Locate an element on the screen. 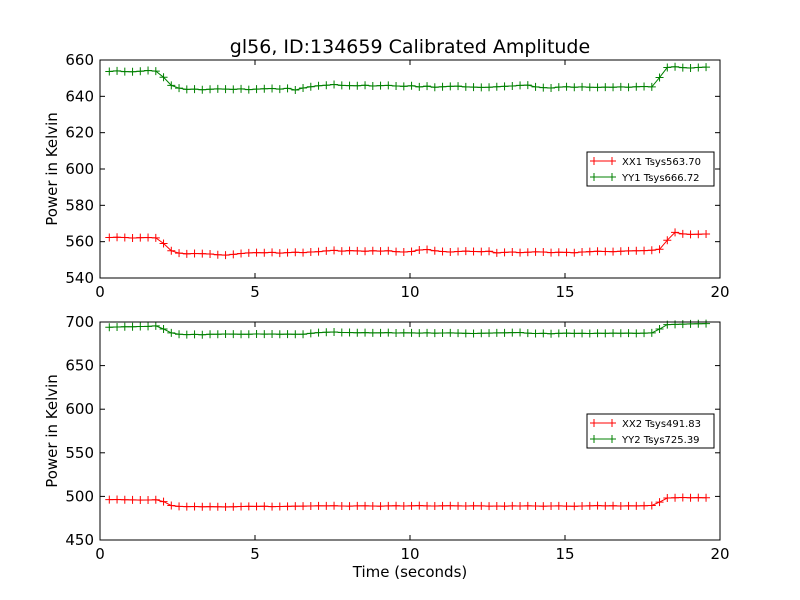 The image size is (800, 600). y-tick-label: 700 is located at coordinates (79, 322).